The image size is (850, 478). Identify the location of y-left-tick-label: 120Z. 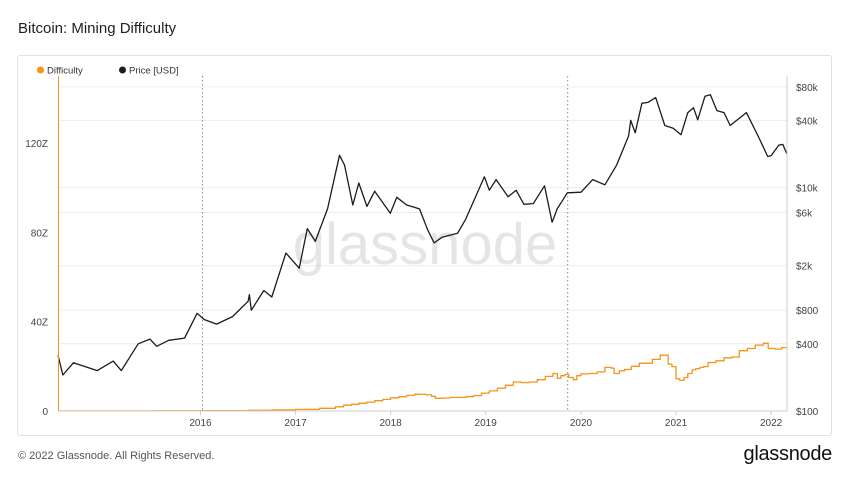
(36, 144).